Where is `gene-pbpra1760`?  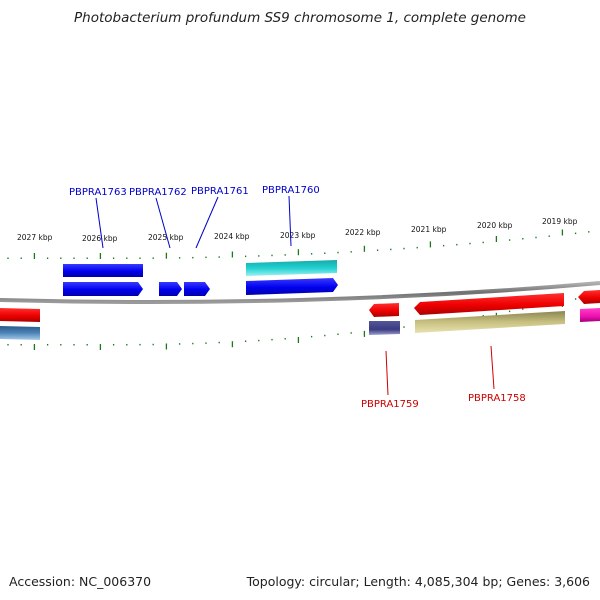
gene-pbpra1760 is located at coordinates (292, 286).